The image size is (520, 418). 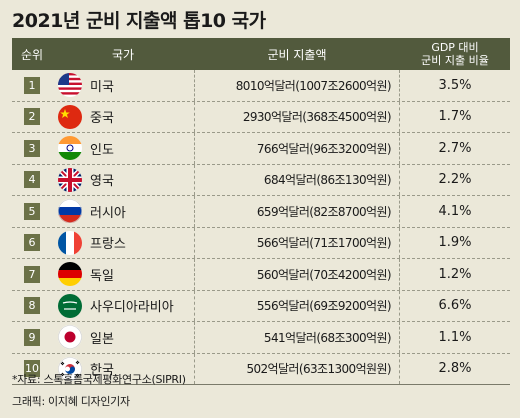 I want to click on spending-cell: 560억달러(70조4200억원), so click(x=297, y=274).